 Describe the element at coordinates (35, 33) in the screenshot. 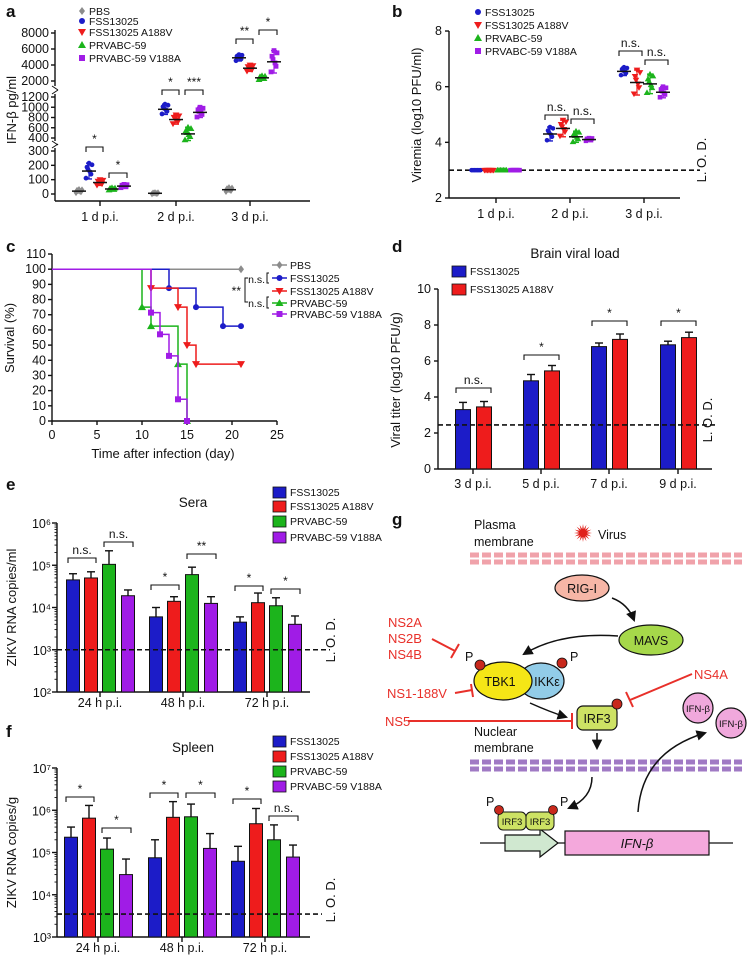

I see `a-y-tick-label: 8000` at that location.